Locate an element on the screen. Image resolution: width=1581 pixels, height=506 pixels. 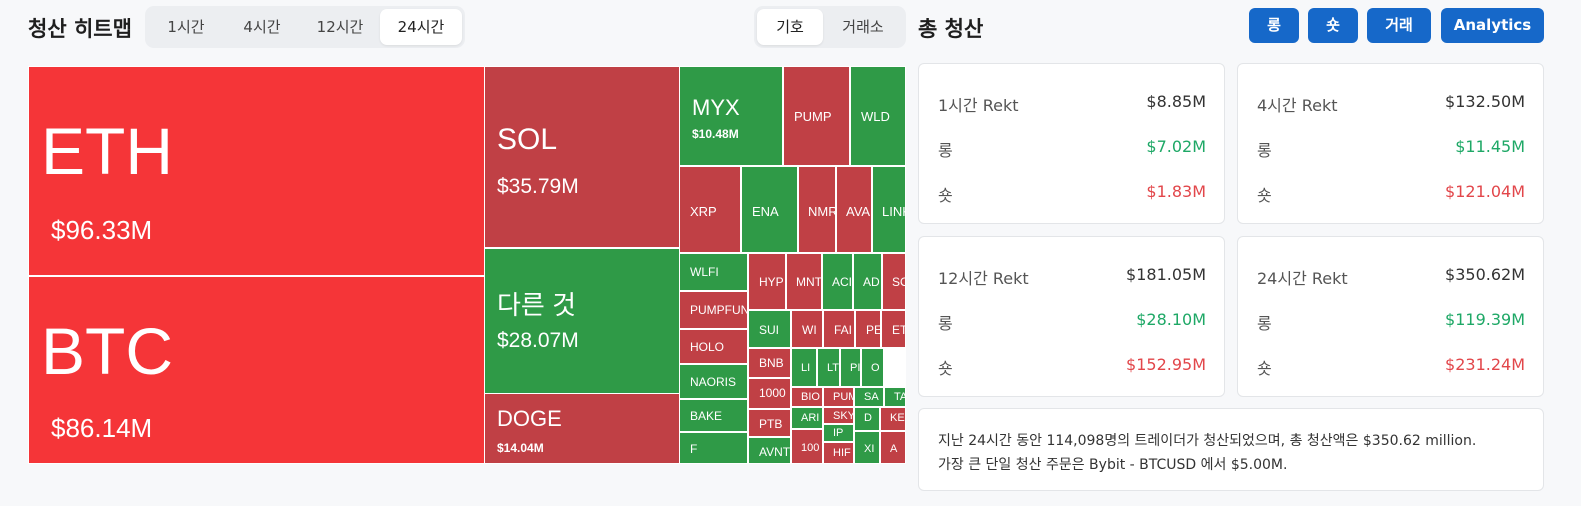
tile-avnt: AVNT is located at coordinates (769, 450).